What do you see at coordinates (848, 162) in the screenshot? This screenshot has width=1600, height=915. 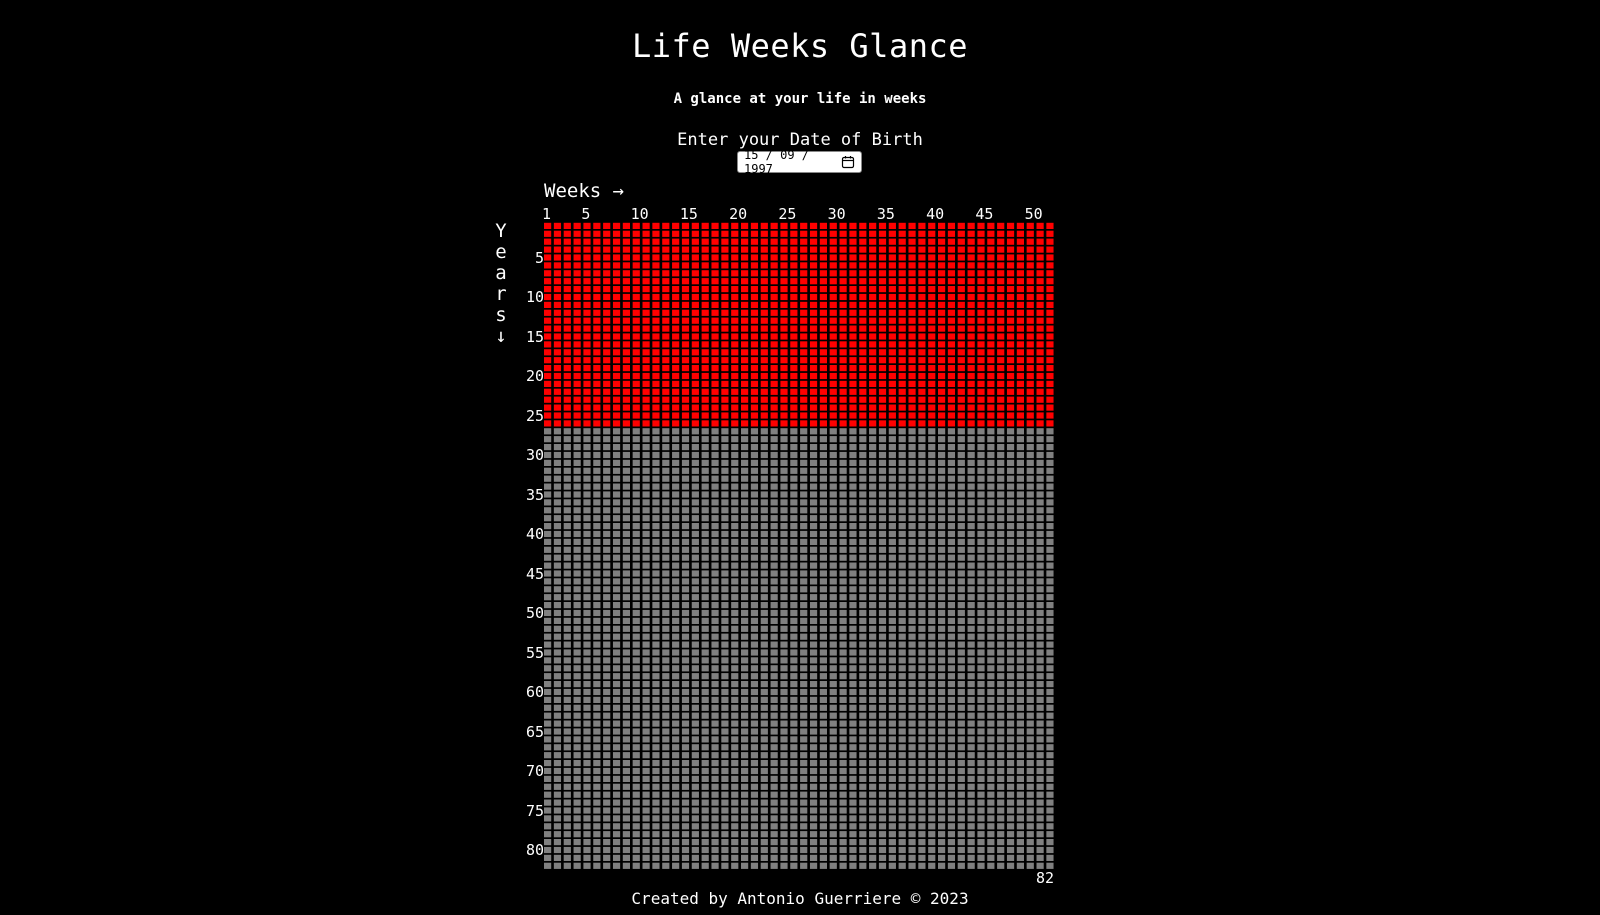 I see `calendar-icon` at bounding box center [848, 162].